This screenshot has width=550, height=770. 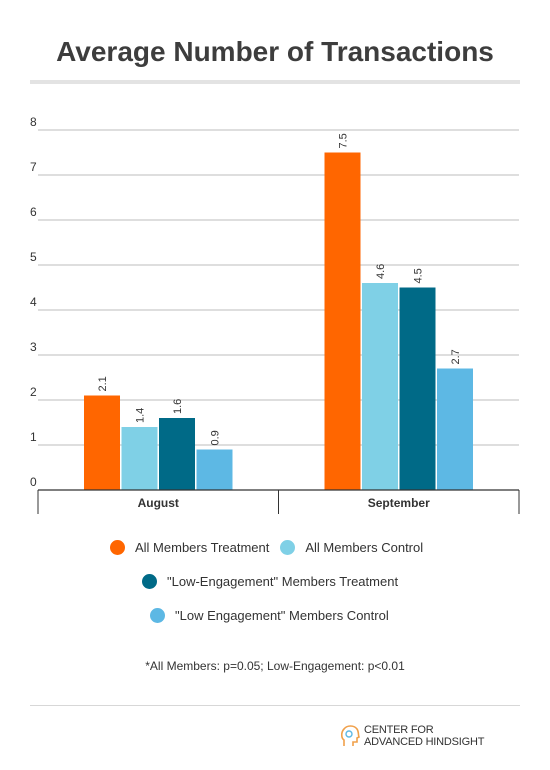 I want to click on legend-label: All Members Control, so click(x=364, y=547).